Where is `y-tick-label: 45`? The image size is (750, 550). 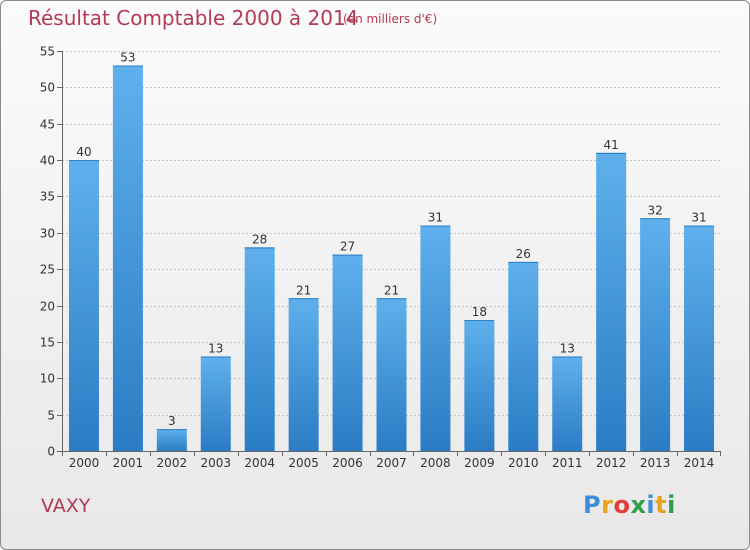
y-tick-label: 45 is located at coordinates (47, 125).